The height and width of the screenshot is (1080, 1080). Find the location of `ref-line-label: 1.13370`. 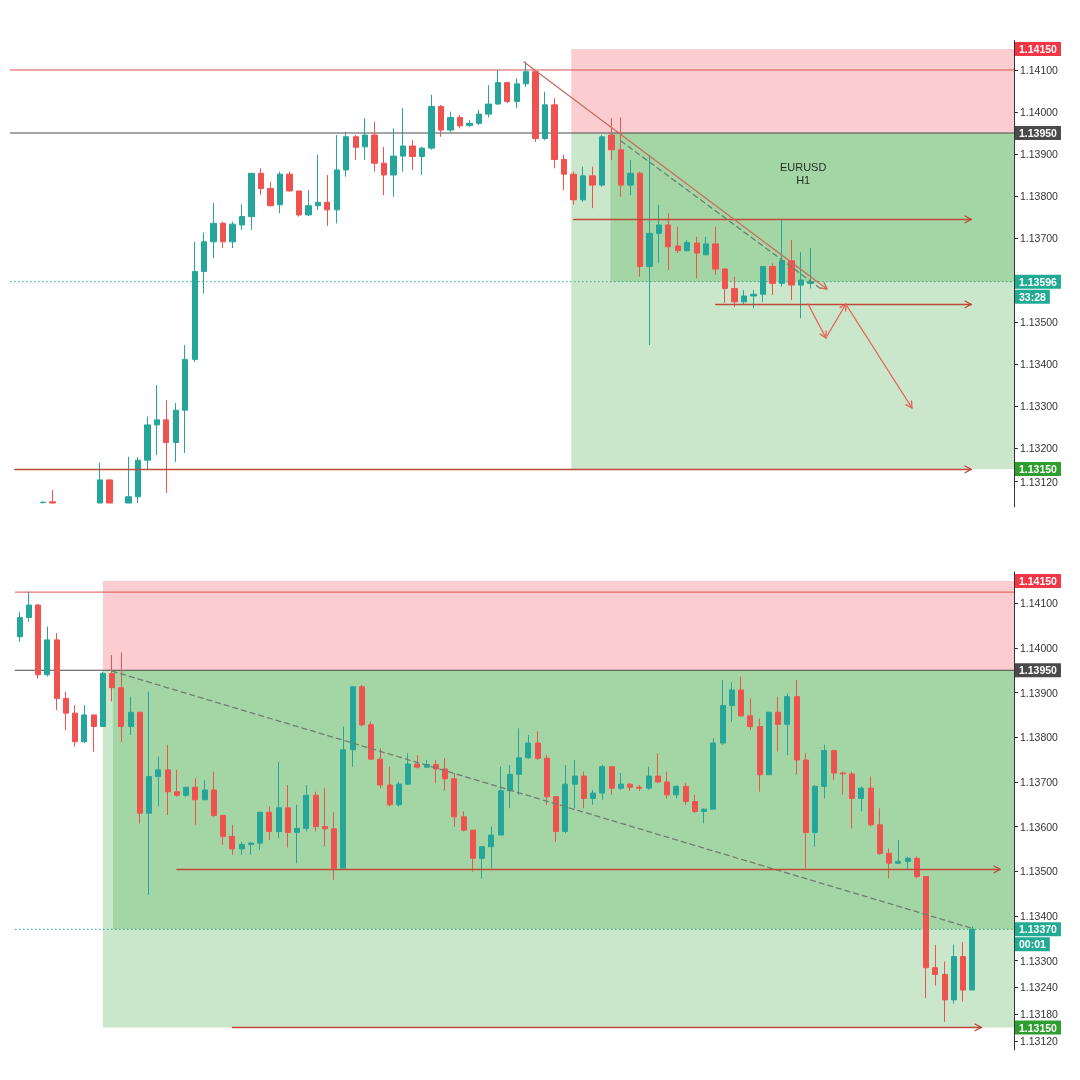

ref-line-label: 1.13370 is located at coordinates (1038, 929).